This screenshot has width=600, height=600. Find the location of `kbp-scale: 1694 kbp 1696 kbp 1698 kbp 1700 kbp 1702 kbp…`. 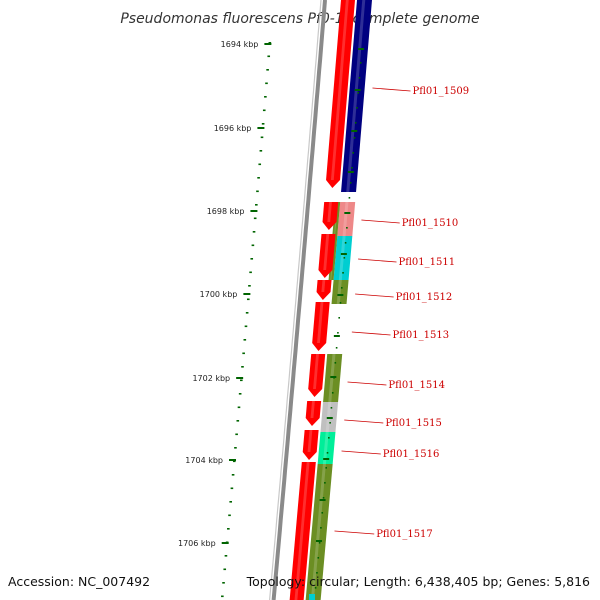

kbp-scale: 1694 kbp 1696 kbp 1698 kbp 1700 kbp 1702 kbp… is located at coordinates (225, 294).